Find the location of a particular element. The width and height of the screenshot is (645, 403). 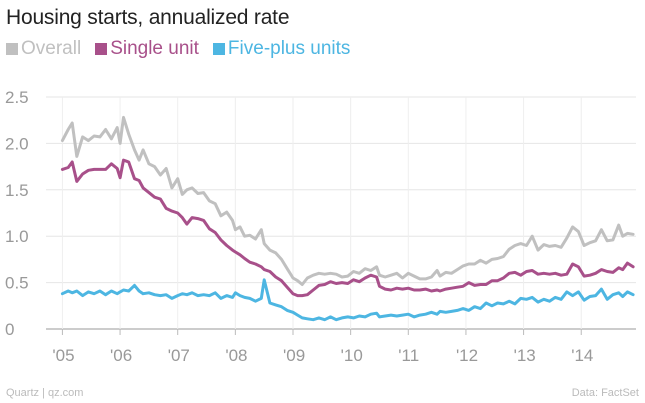

x-tick-label: '14 is located at coordinates (582, 355).